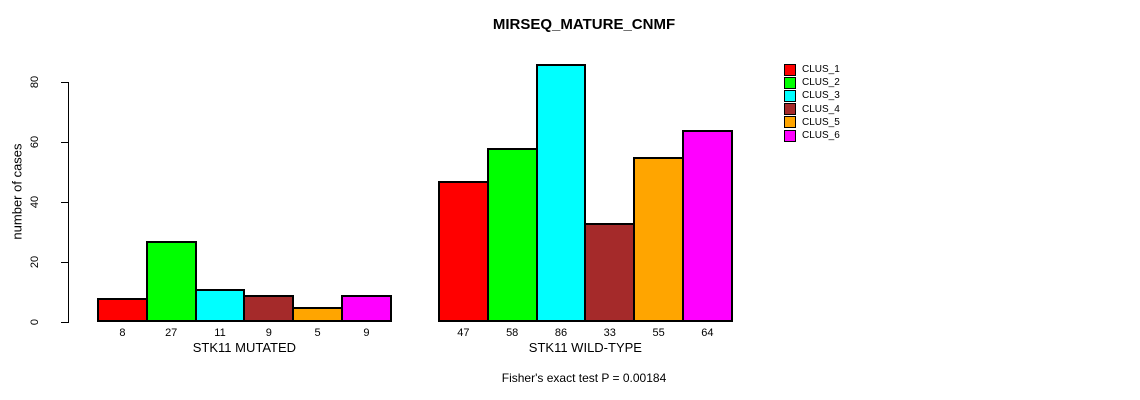 The image size is (1140, 400). Describe the element at coordinates (122, 333) in the screenshot. I see `bar-value-label: 8` at that location.